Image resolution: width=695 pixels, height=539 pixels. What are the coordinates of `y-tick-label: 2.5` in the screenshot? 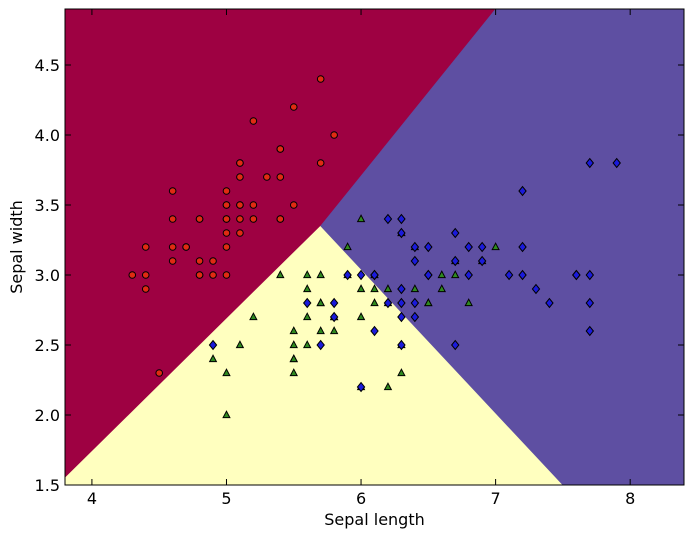 It's located at (47, 345).